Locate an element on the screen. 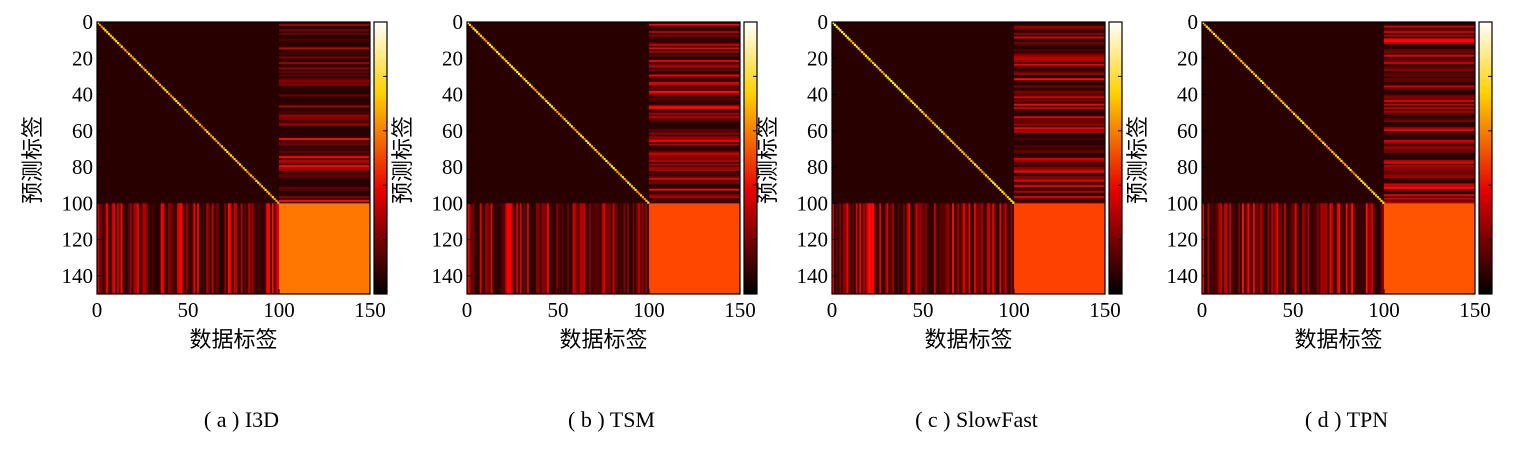 This screenshot has height=468, width=1532. colorbar is located at coordinates (750, 158).